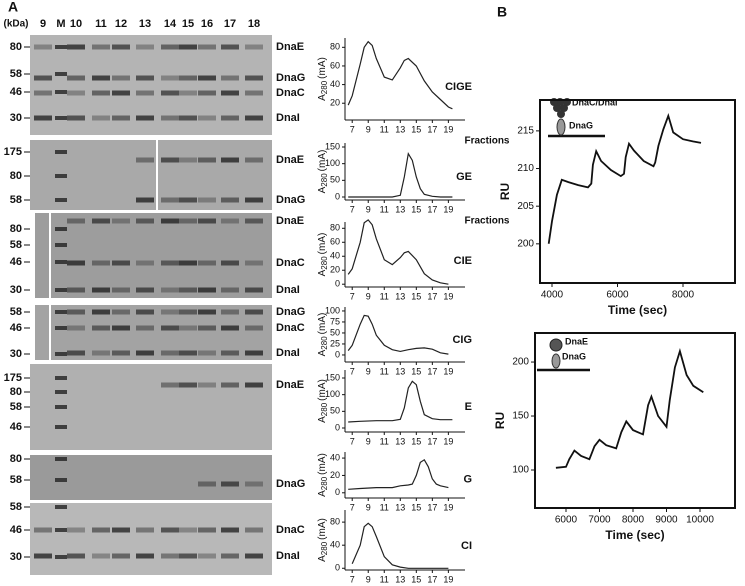 The image size is (745, 586). I want to click on plot-frame, so click(637, 191).